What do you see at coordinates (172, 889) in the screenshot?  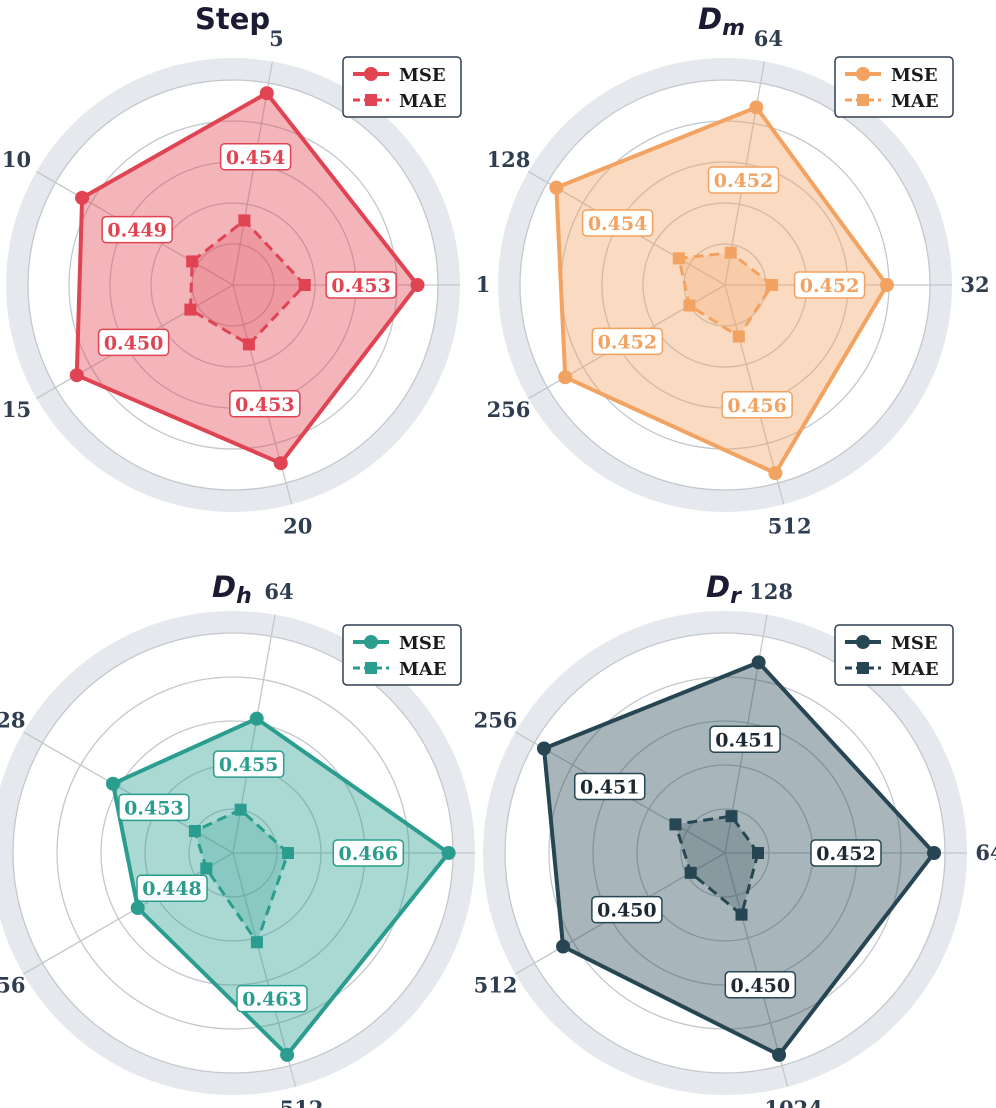 I see `value-label: 0.448` at bounding box center [172, 889].